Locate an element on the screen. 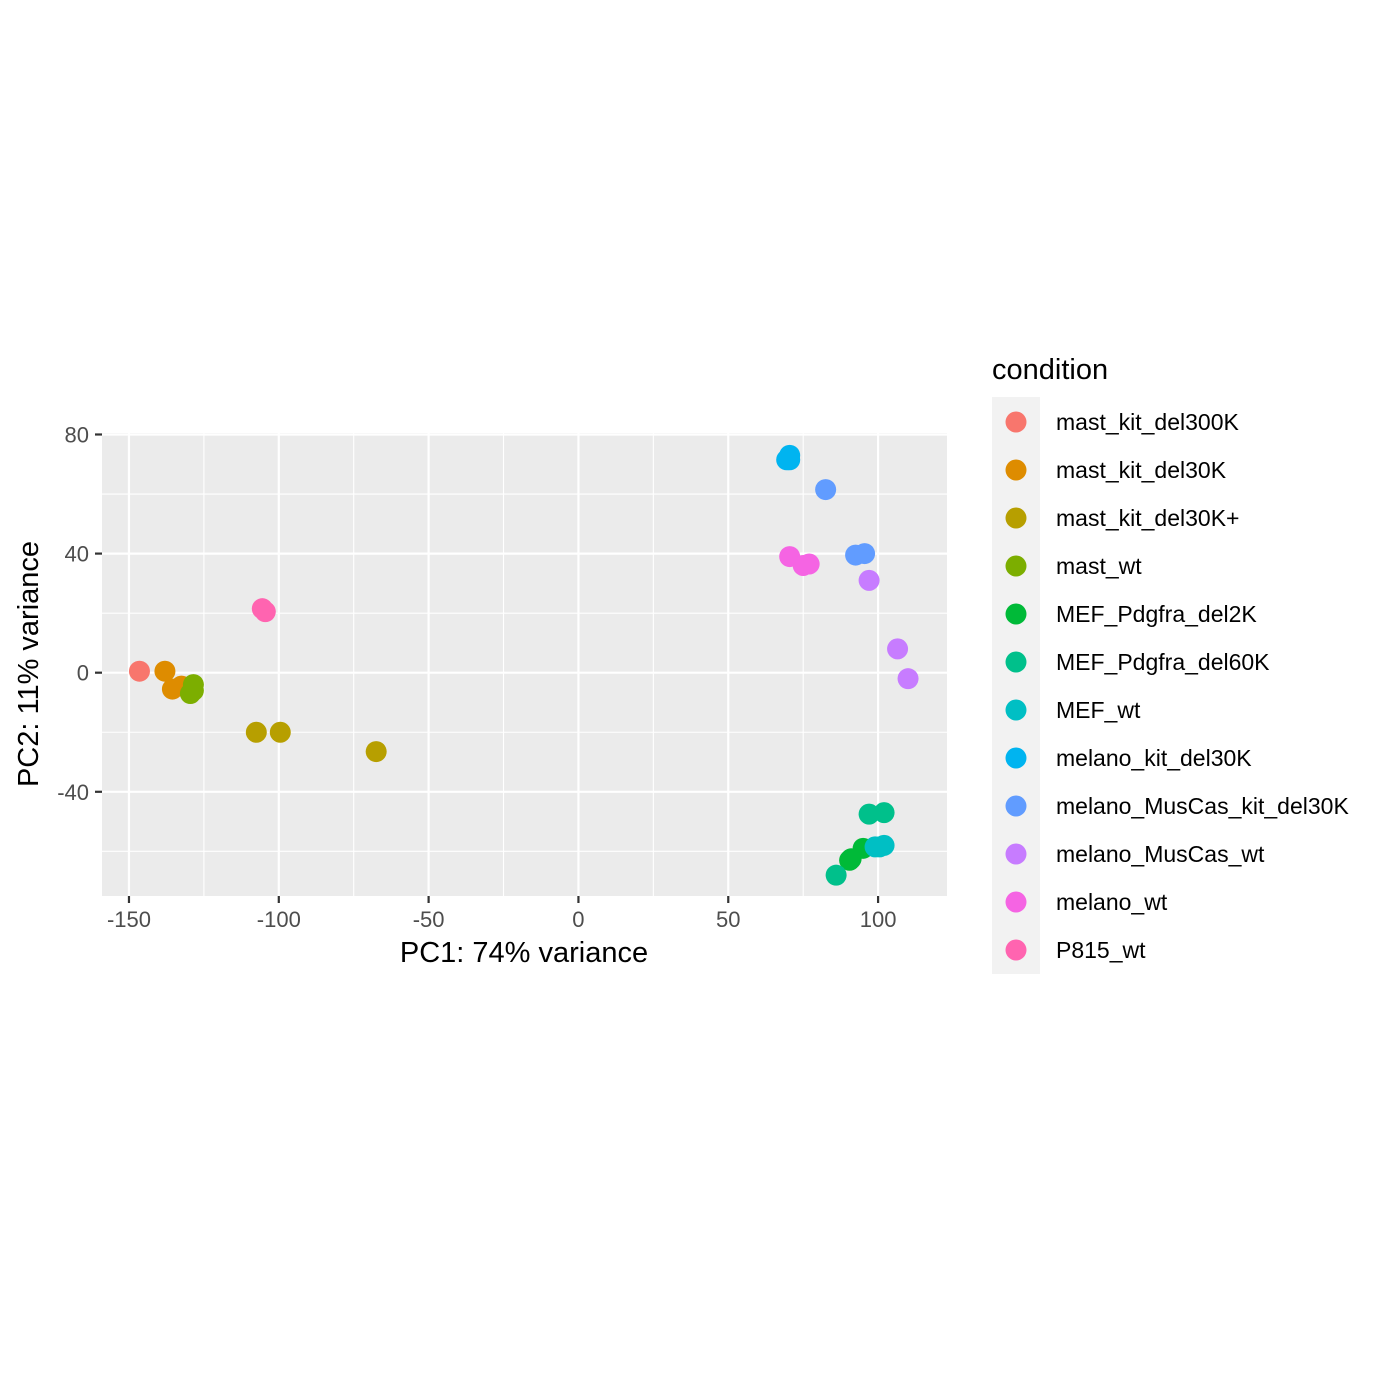 The image size is (1400, 1400). legend-key-background is located at coordinates (1016, 685).